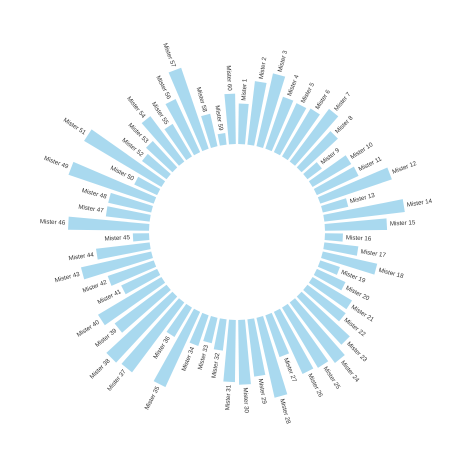 This screenshot has width=474, height=474. I want to click on bar-label-26: Mister 26, so click(315, 386).